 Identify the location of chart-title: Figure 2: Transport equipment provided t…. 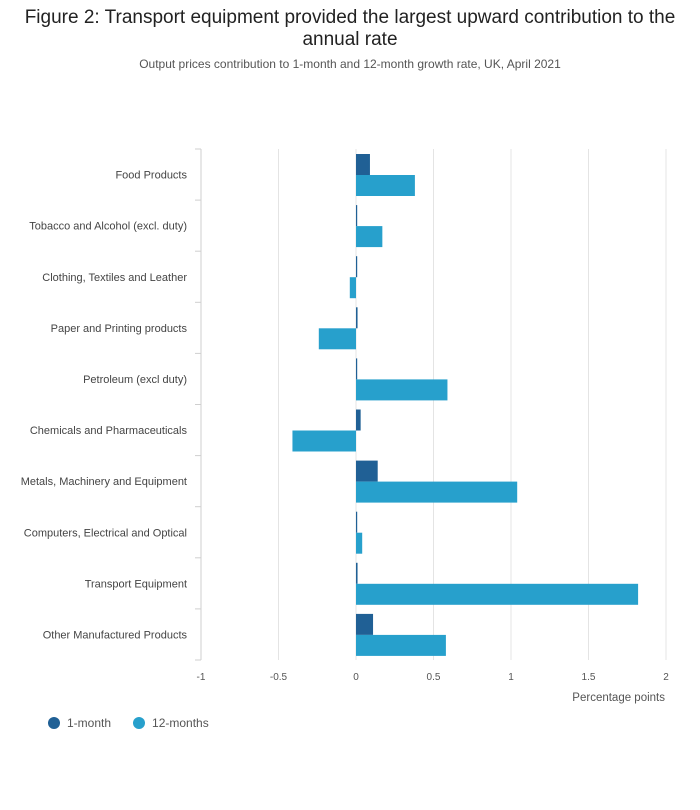
(350, 28).